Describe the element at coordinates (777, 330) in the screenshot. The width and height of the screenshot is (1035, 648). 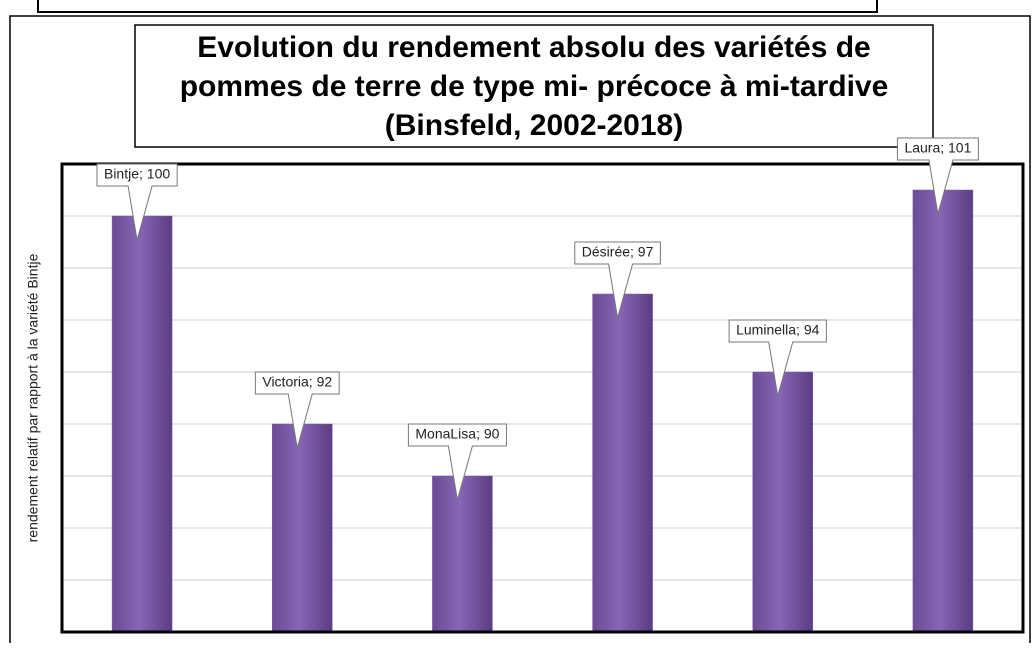
I see `data-label: Luminella; 94` at that location.